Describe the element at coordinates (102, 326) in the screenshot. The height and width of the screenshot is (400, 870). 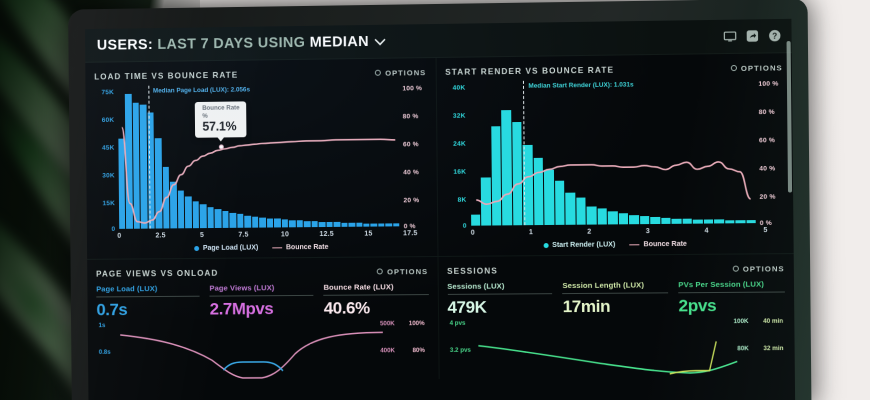
I see `mini-y-tick: 1s` at that location.